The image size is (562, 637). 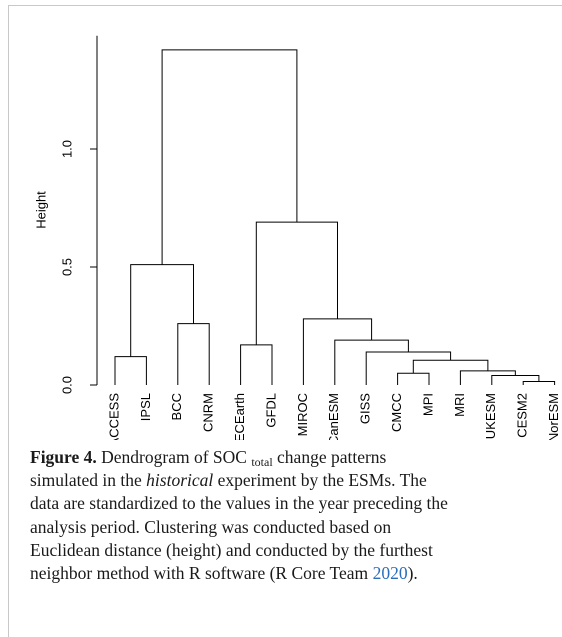 What do you see at coordinates (40, 210) in the screenshot?
I see `y-axis-label: Height` at bounding box center [40, 210].